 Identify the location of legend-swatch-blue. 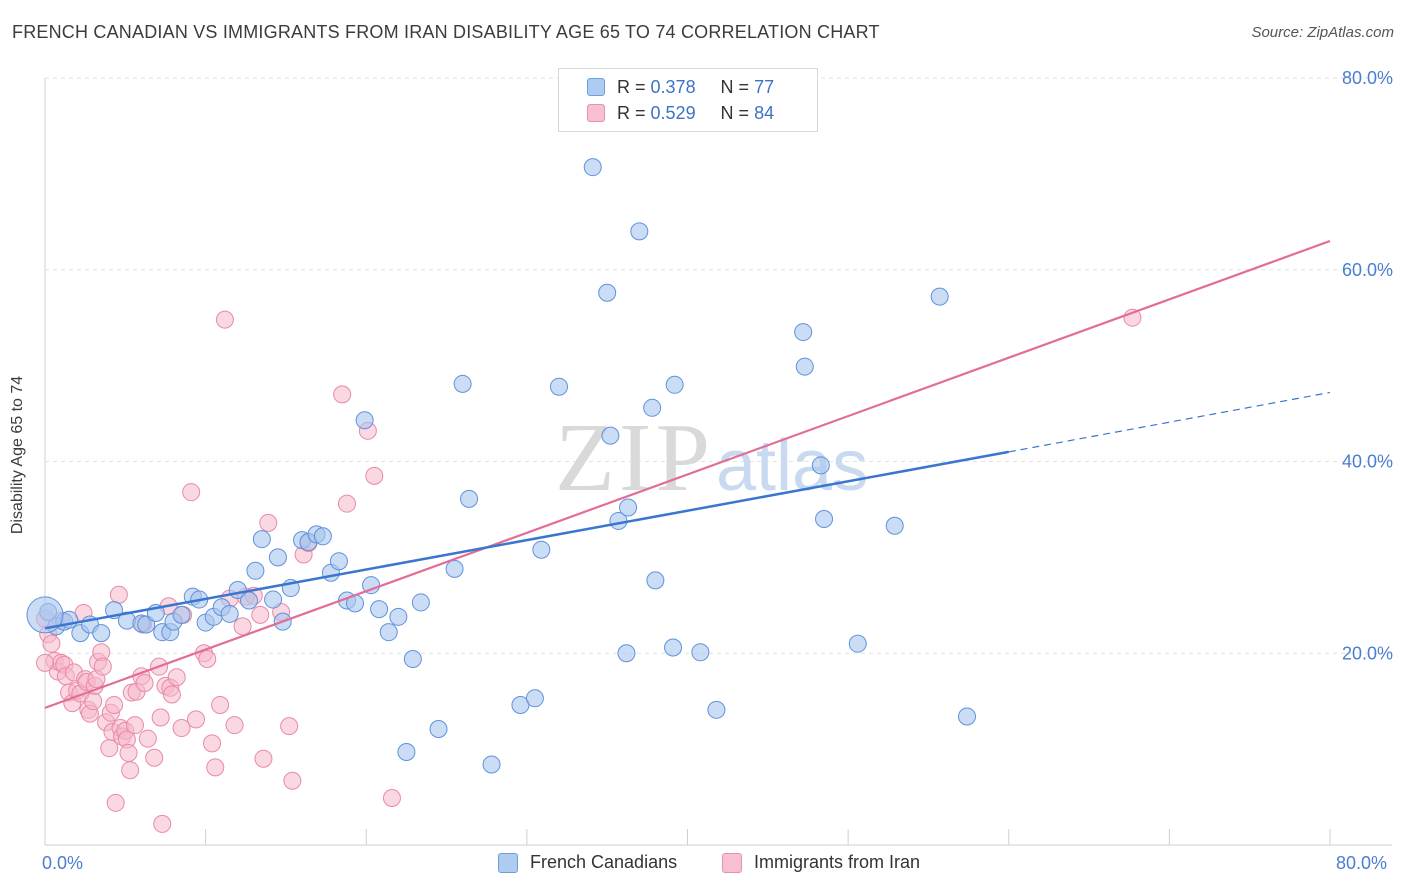
(508, 862).